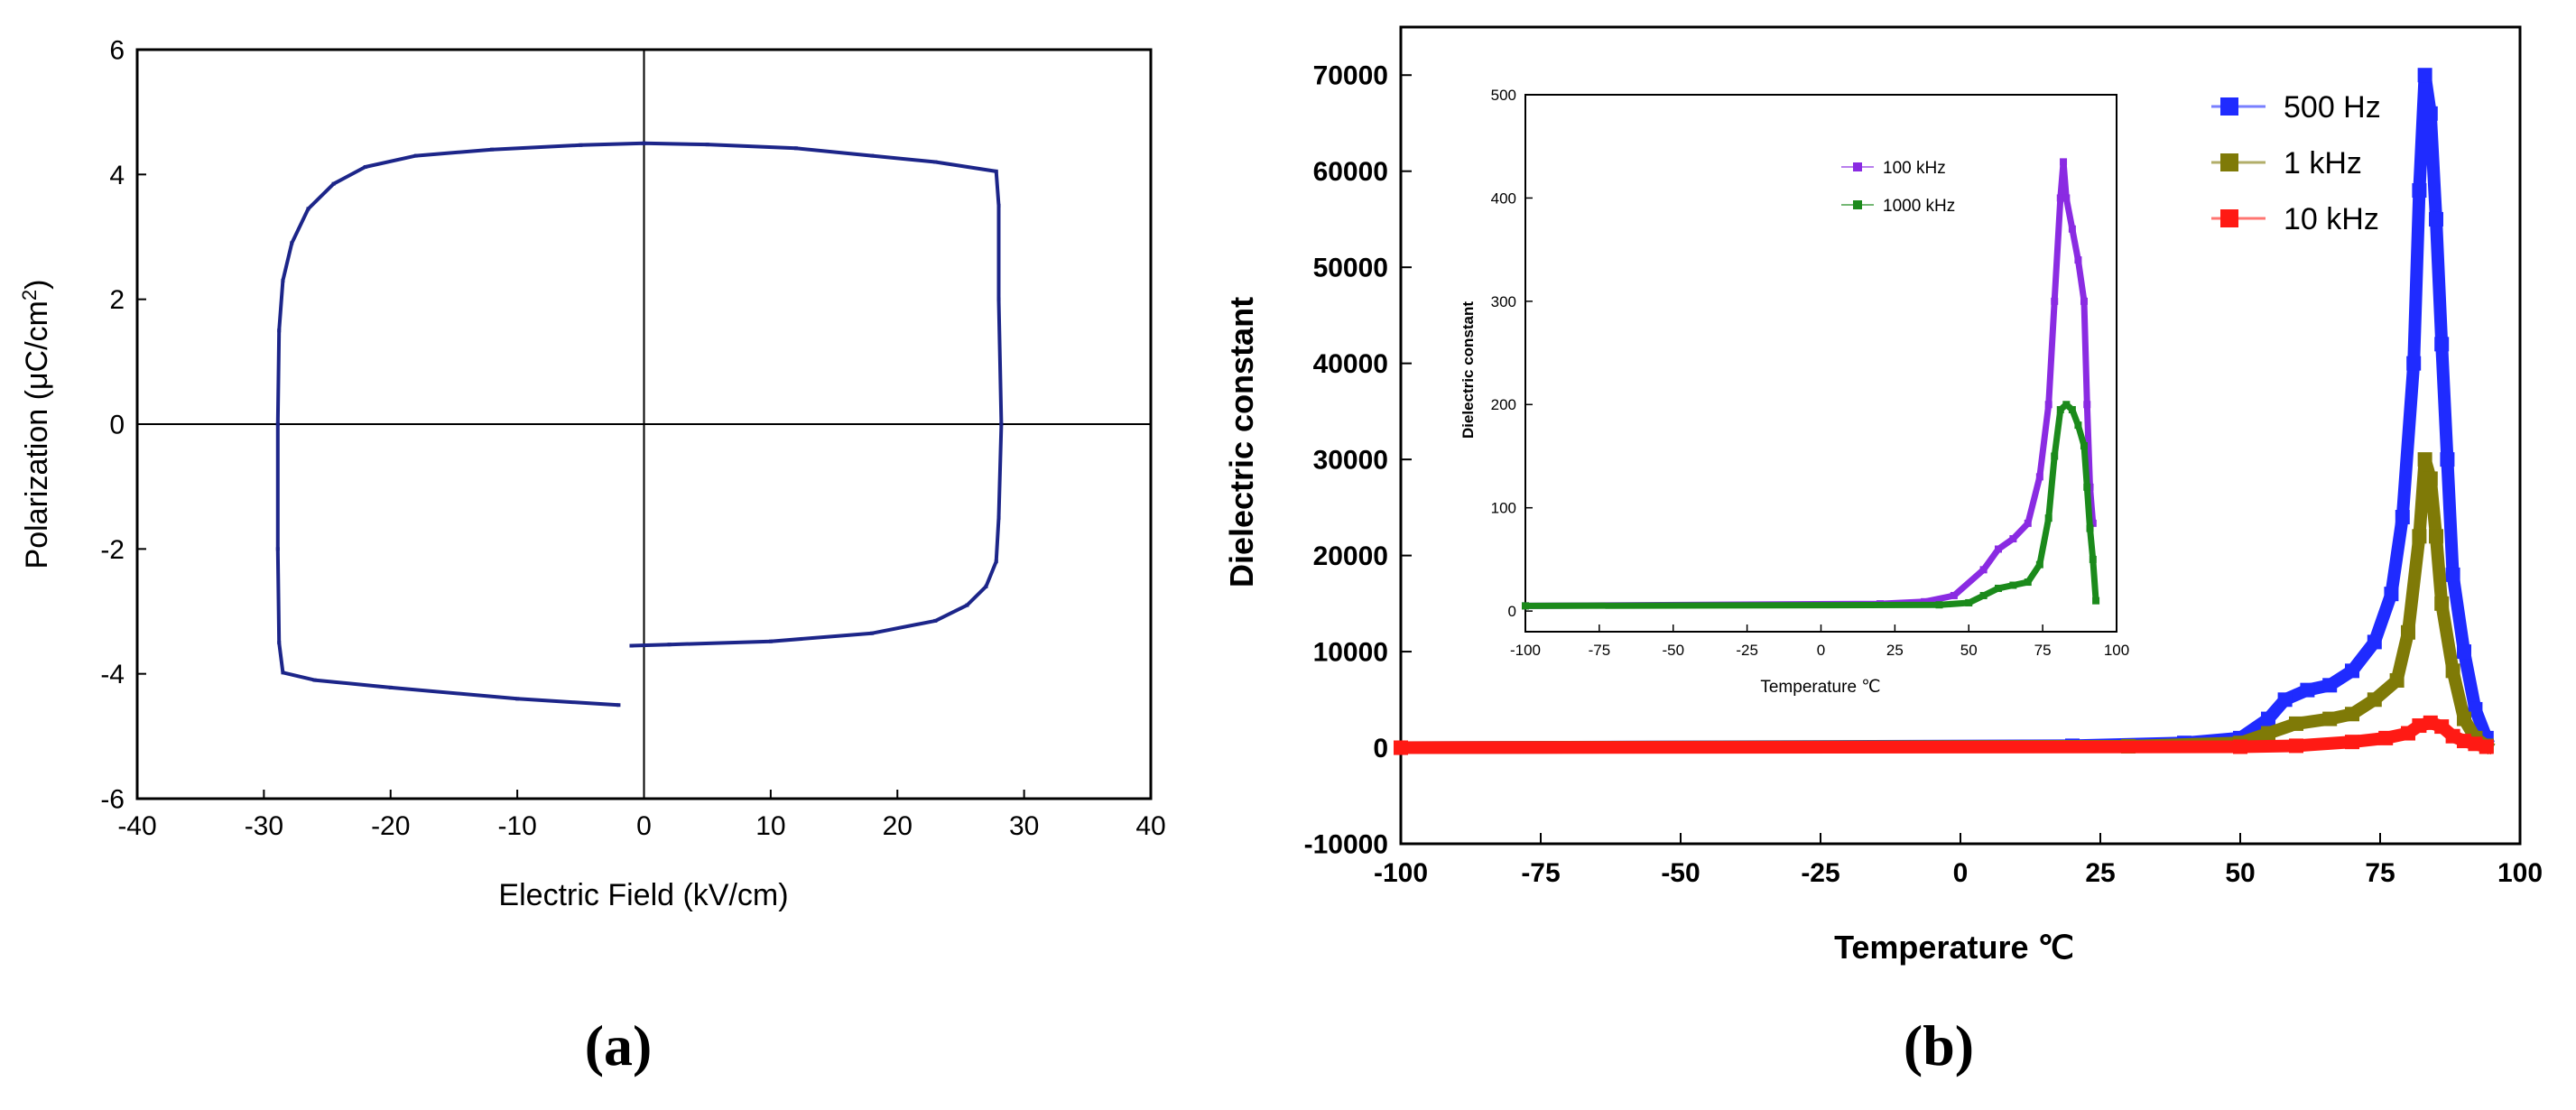 The width and height of the screenshot is (2576, 1110). What do you see at coordinates (770, 826) in the screenshot?
I see `x-tick-label: 10` at bounding box center [770, 826].